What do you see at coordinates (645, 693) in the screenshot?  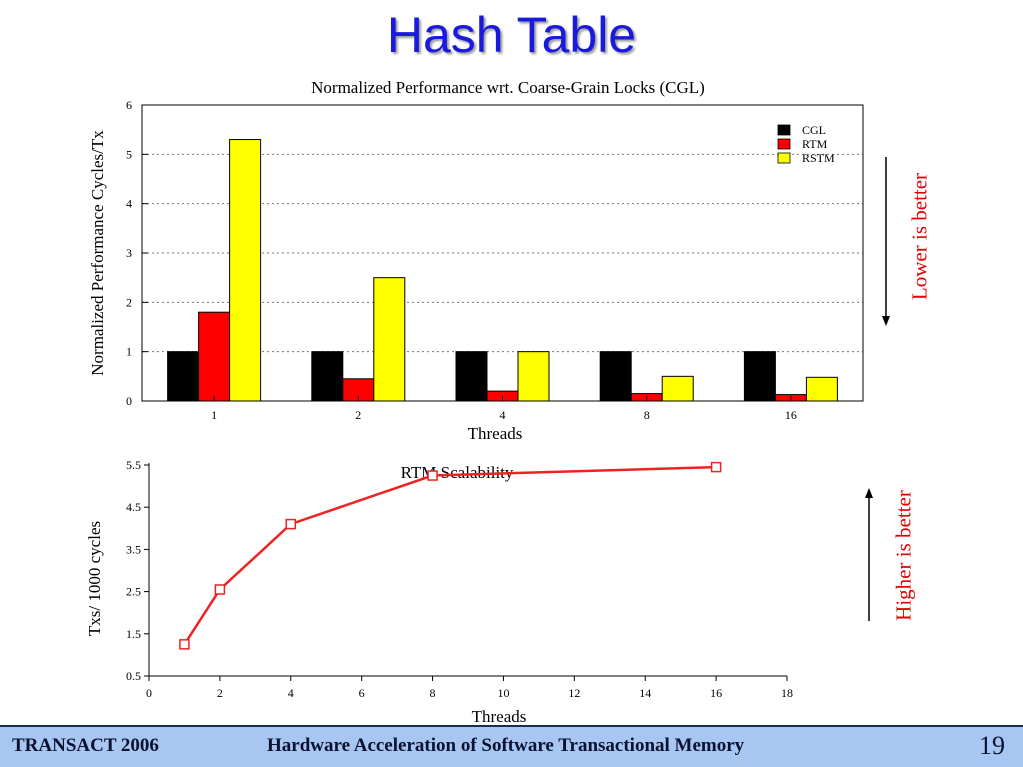 I see `x-tick-label: 14` at bounding box center [645, 693].